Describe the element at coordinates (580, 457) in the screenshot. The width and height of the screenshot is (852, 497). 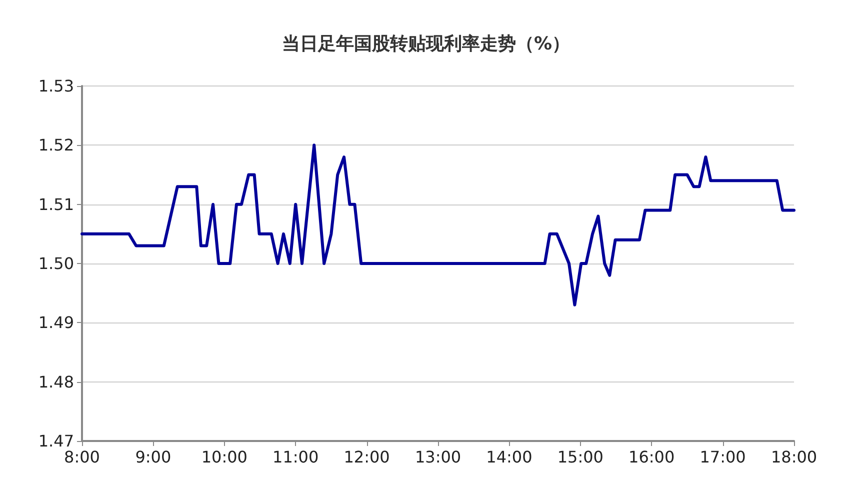
I see `x-tick-label: 15:00` at that location.